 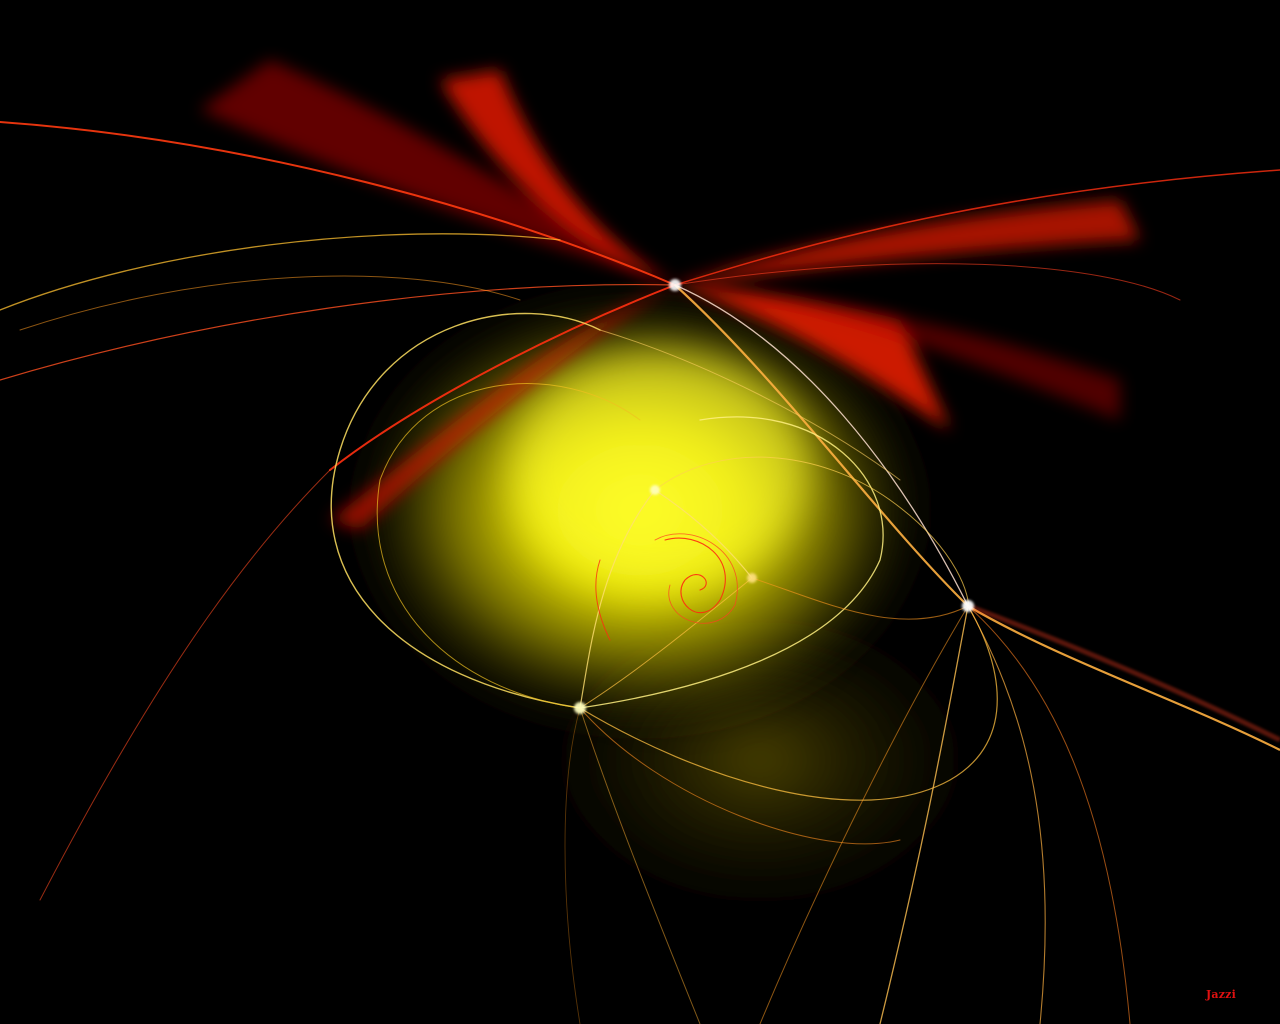 What do you see at coordinates (774, 496) in the screenshot?
I see `bright-nodes` at bounding box center [774, 496].